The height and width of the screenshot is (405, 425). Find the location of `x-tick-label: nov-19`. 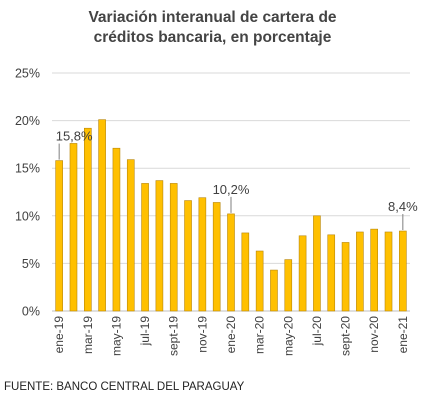

x-tick-label: nov-19 is located at coordinates (202, 334).